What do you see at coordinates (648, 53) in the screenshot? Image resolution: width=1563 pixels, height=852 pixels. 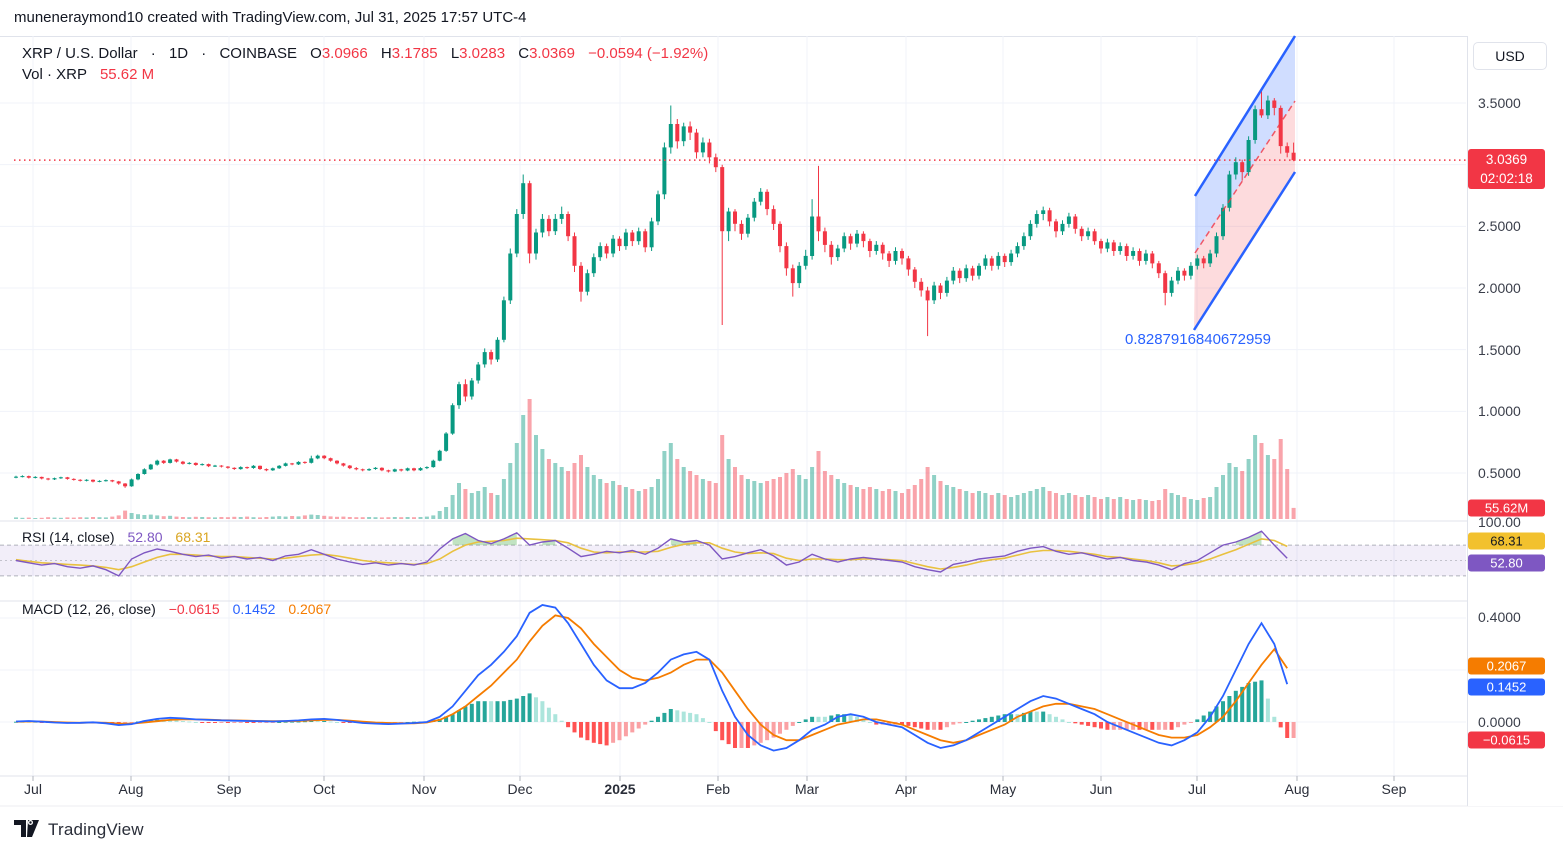 I see `change-value: −0.0594 (−1.92%)` at bounding box center [648, 53].